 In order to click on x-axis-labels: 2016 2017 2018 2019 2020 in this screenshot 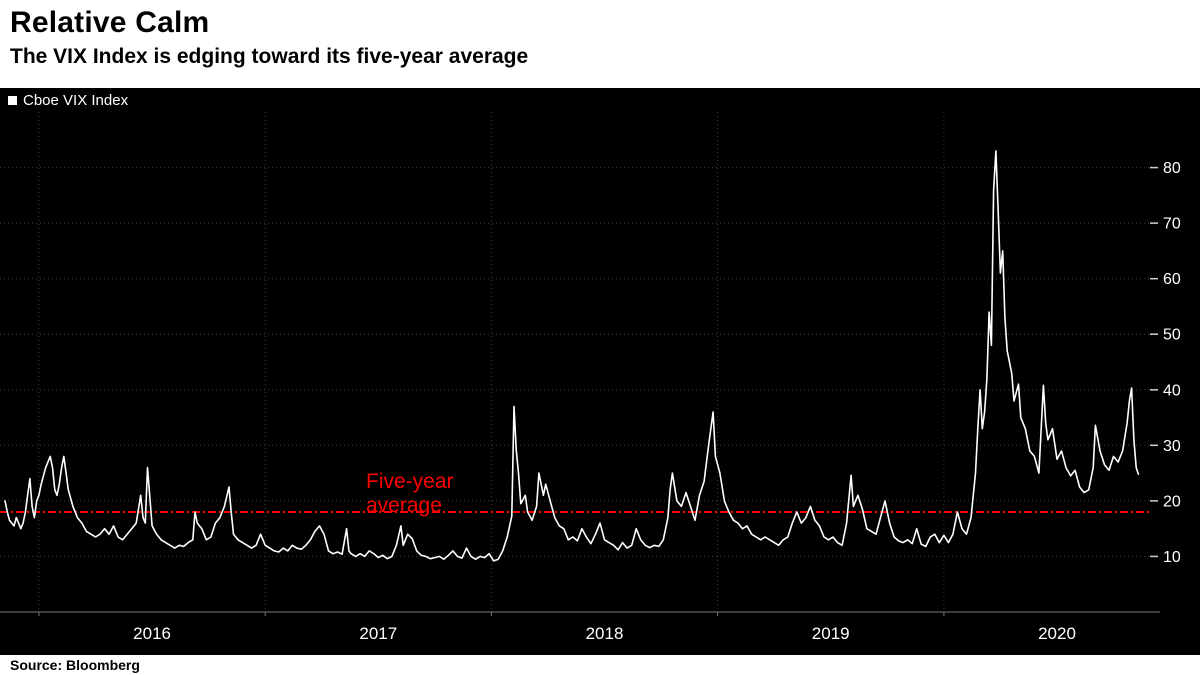, I will do `click(604, 633)`.